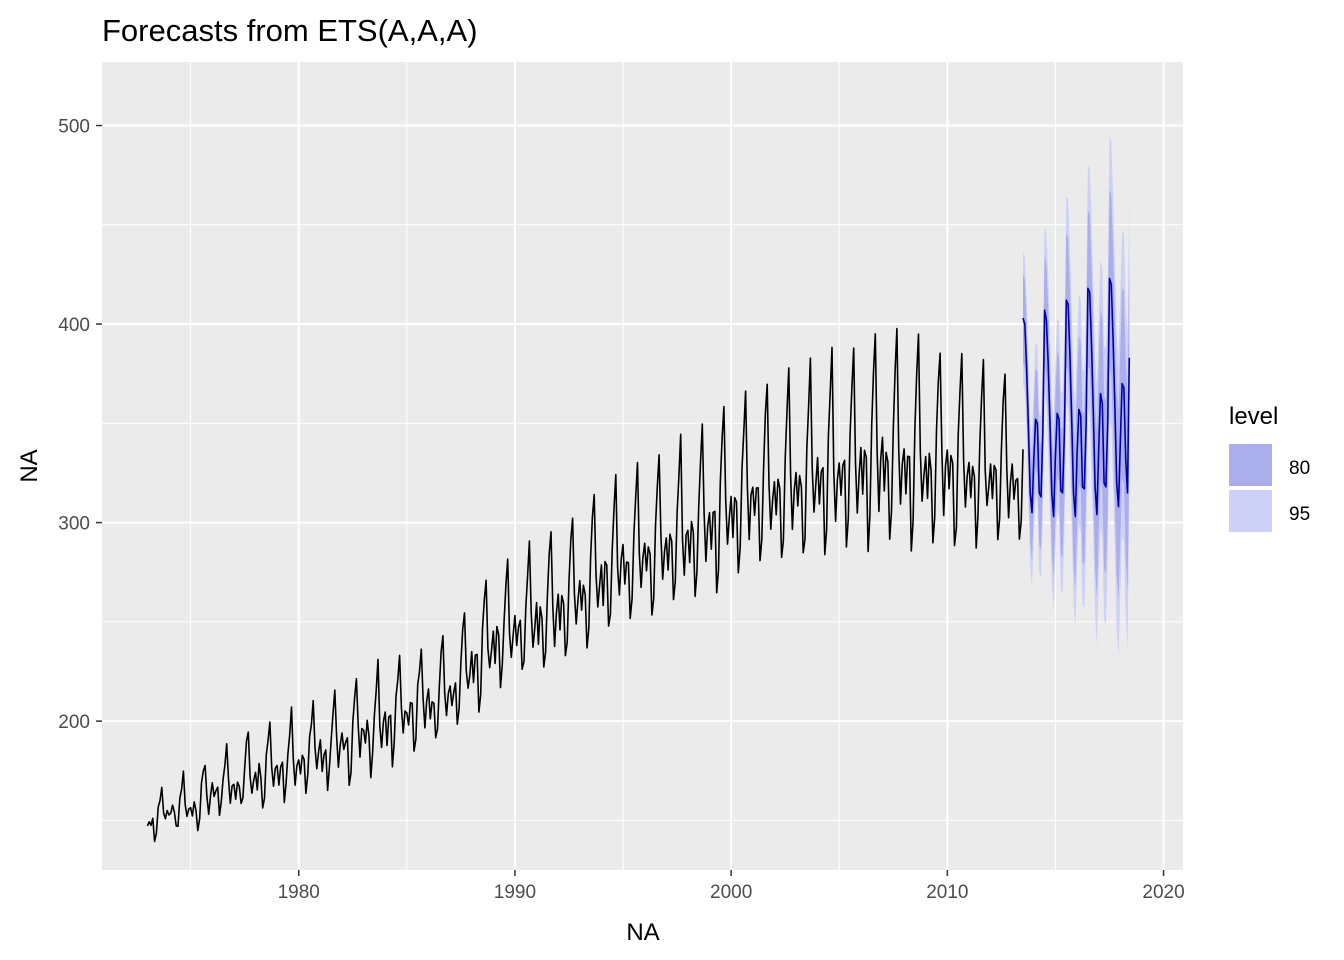 The image size is (1344, 960). I want to click on x-tick-label: 1980, so click(299, 892).